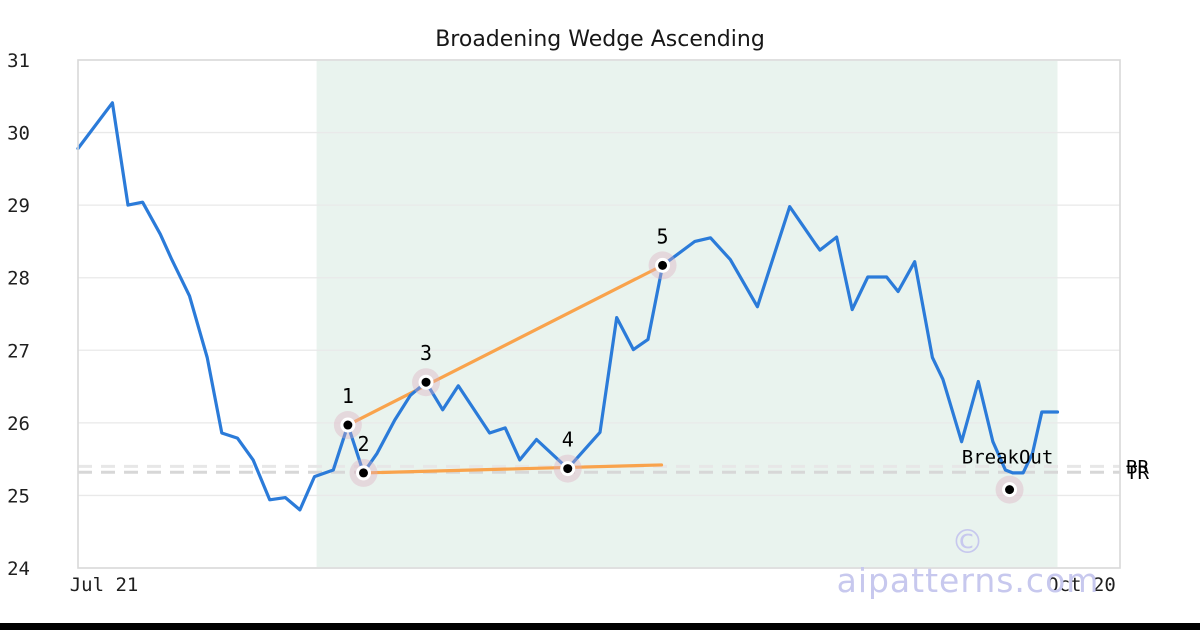  Describe the element at coordinates (426, 353) in the screenshot. I see `pattern-label-3: 3` at that location.